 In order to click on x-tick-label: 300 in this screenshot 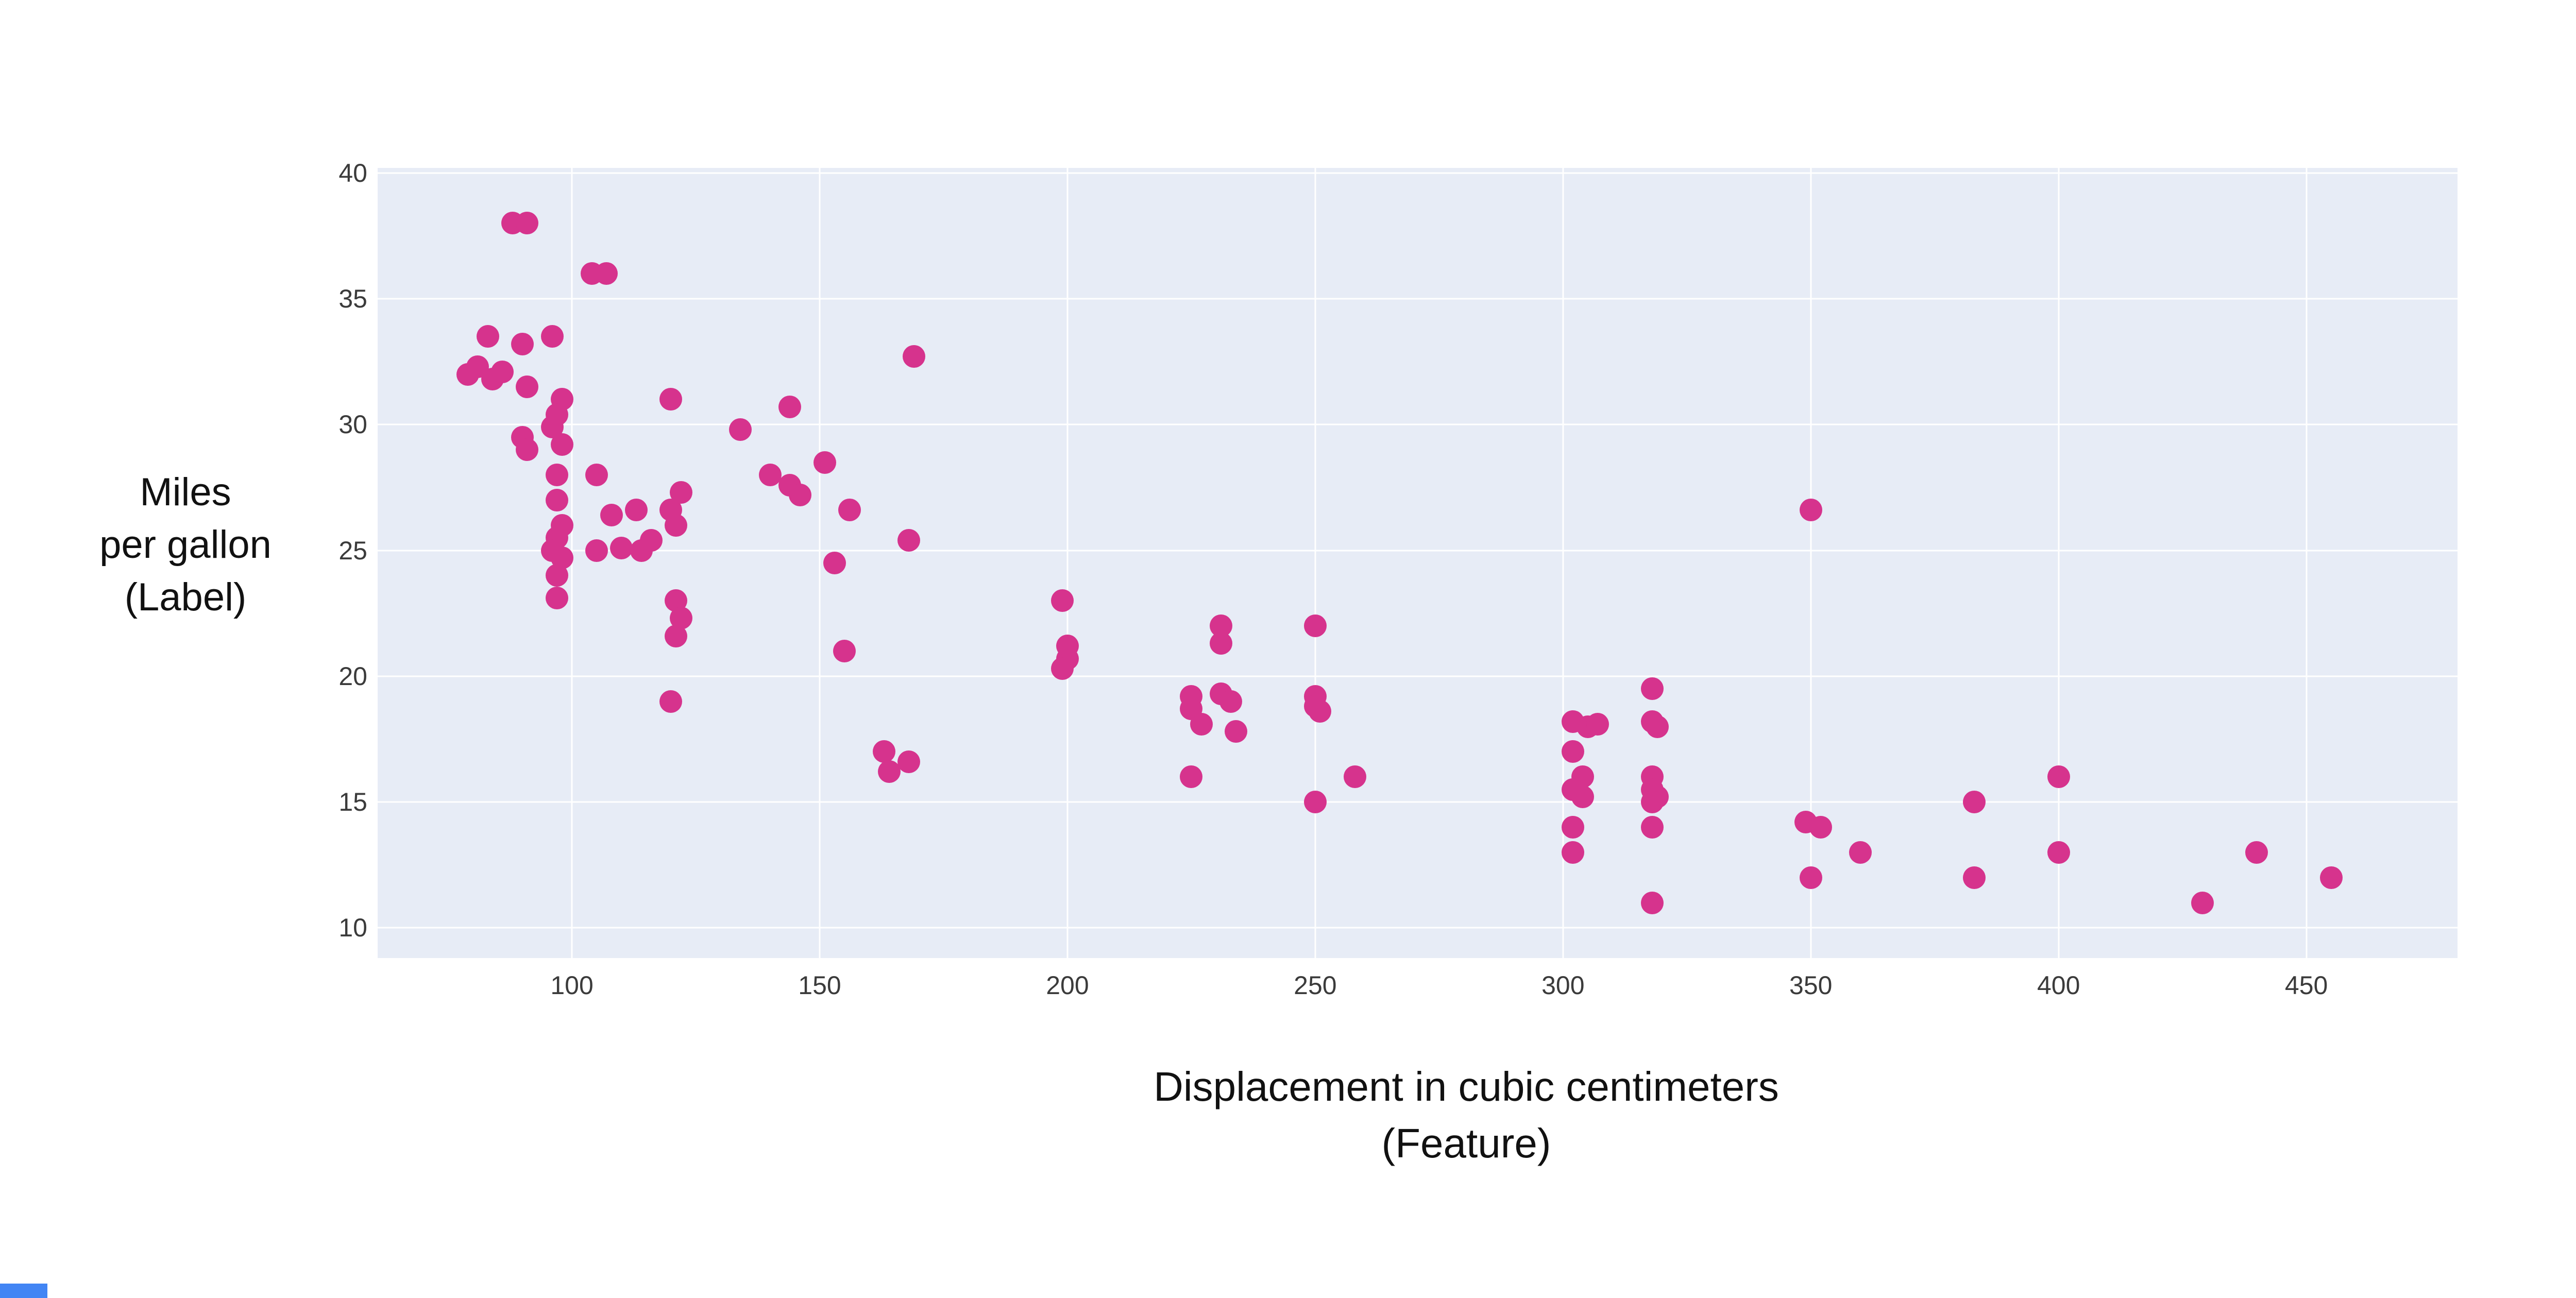, I will do `click(1563, 985)`.